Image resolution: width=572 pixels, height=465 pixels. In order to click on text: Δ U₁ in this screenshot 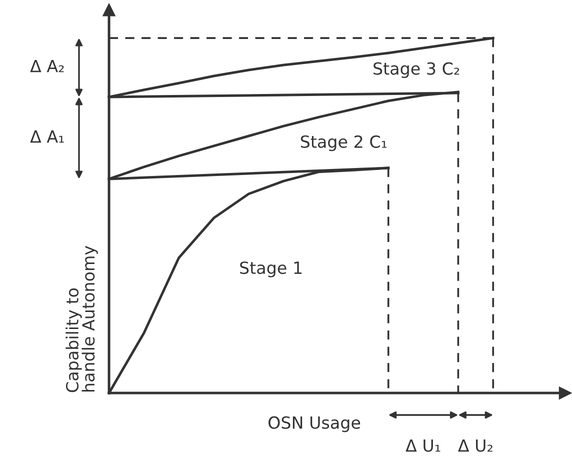, I will do `click(423, 445)`.